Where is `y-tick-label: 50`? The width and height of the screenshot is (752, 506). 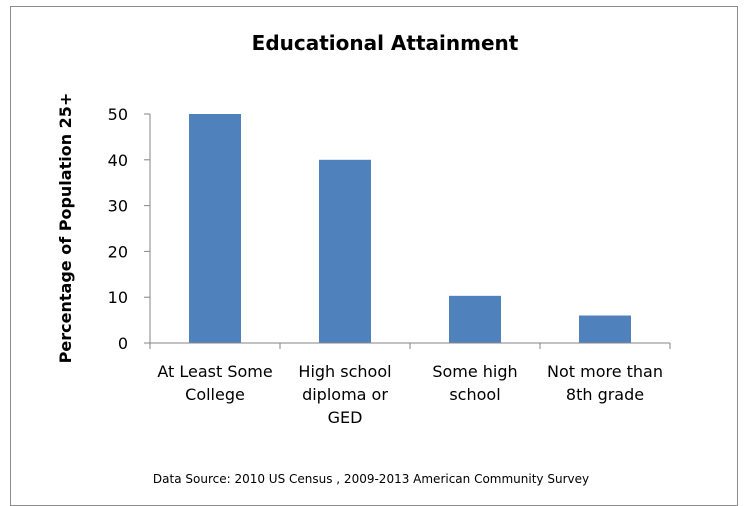 y-tick-label: 50 is located at coordinates (118, 114).